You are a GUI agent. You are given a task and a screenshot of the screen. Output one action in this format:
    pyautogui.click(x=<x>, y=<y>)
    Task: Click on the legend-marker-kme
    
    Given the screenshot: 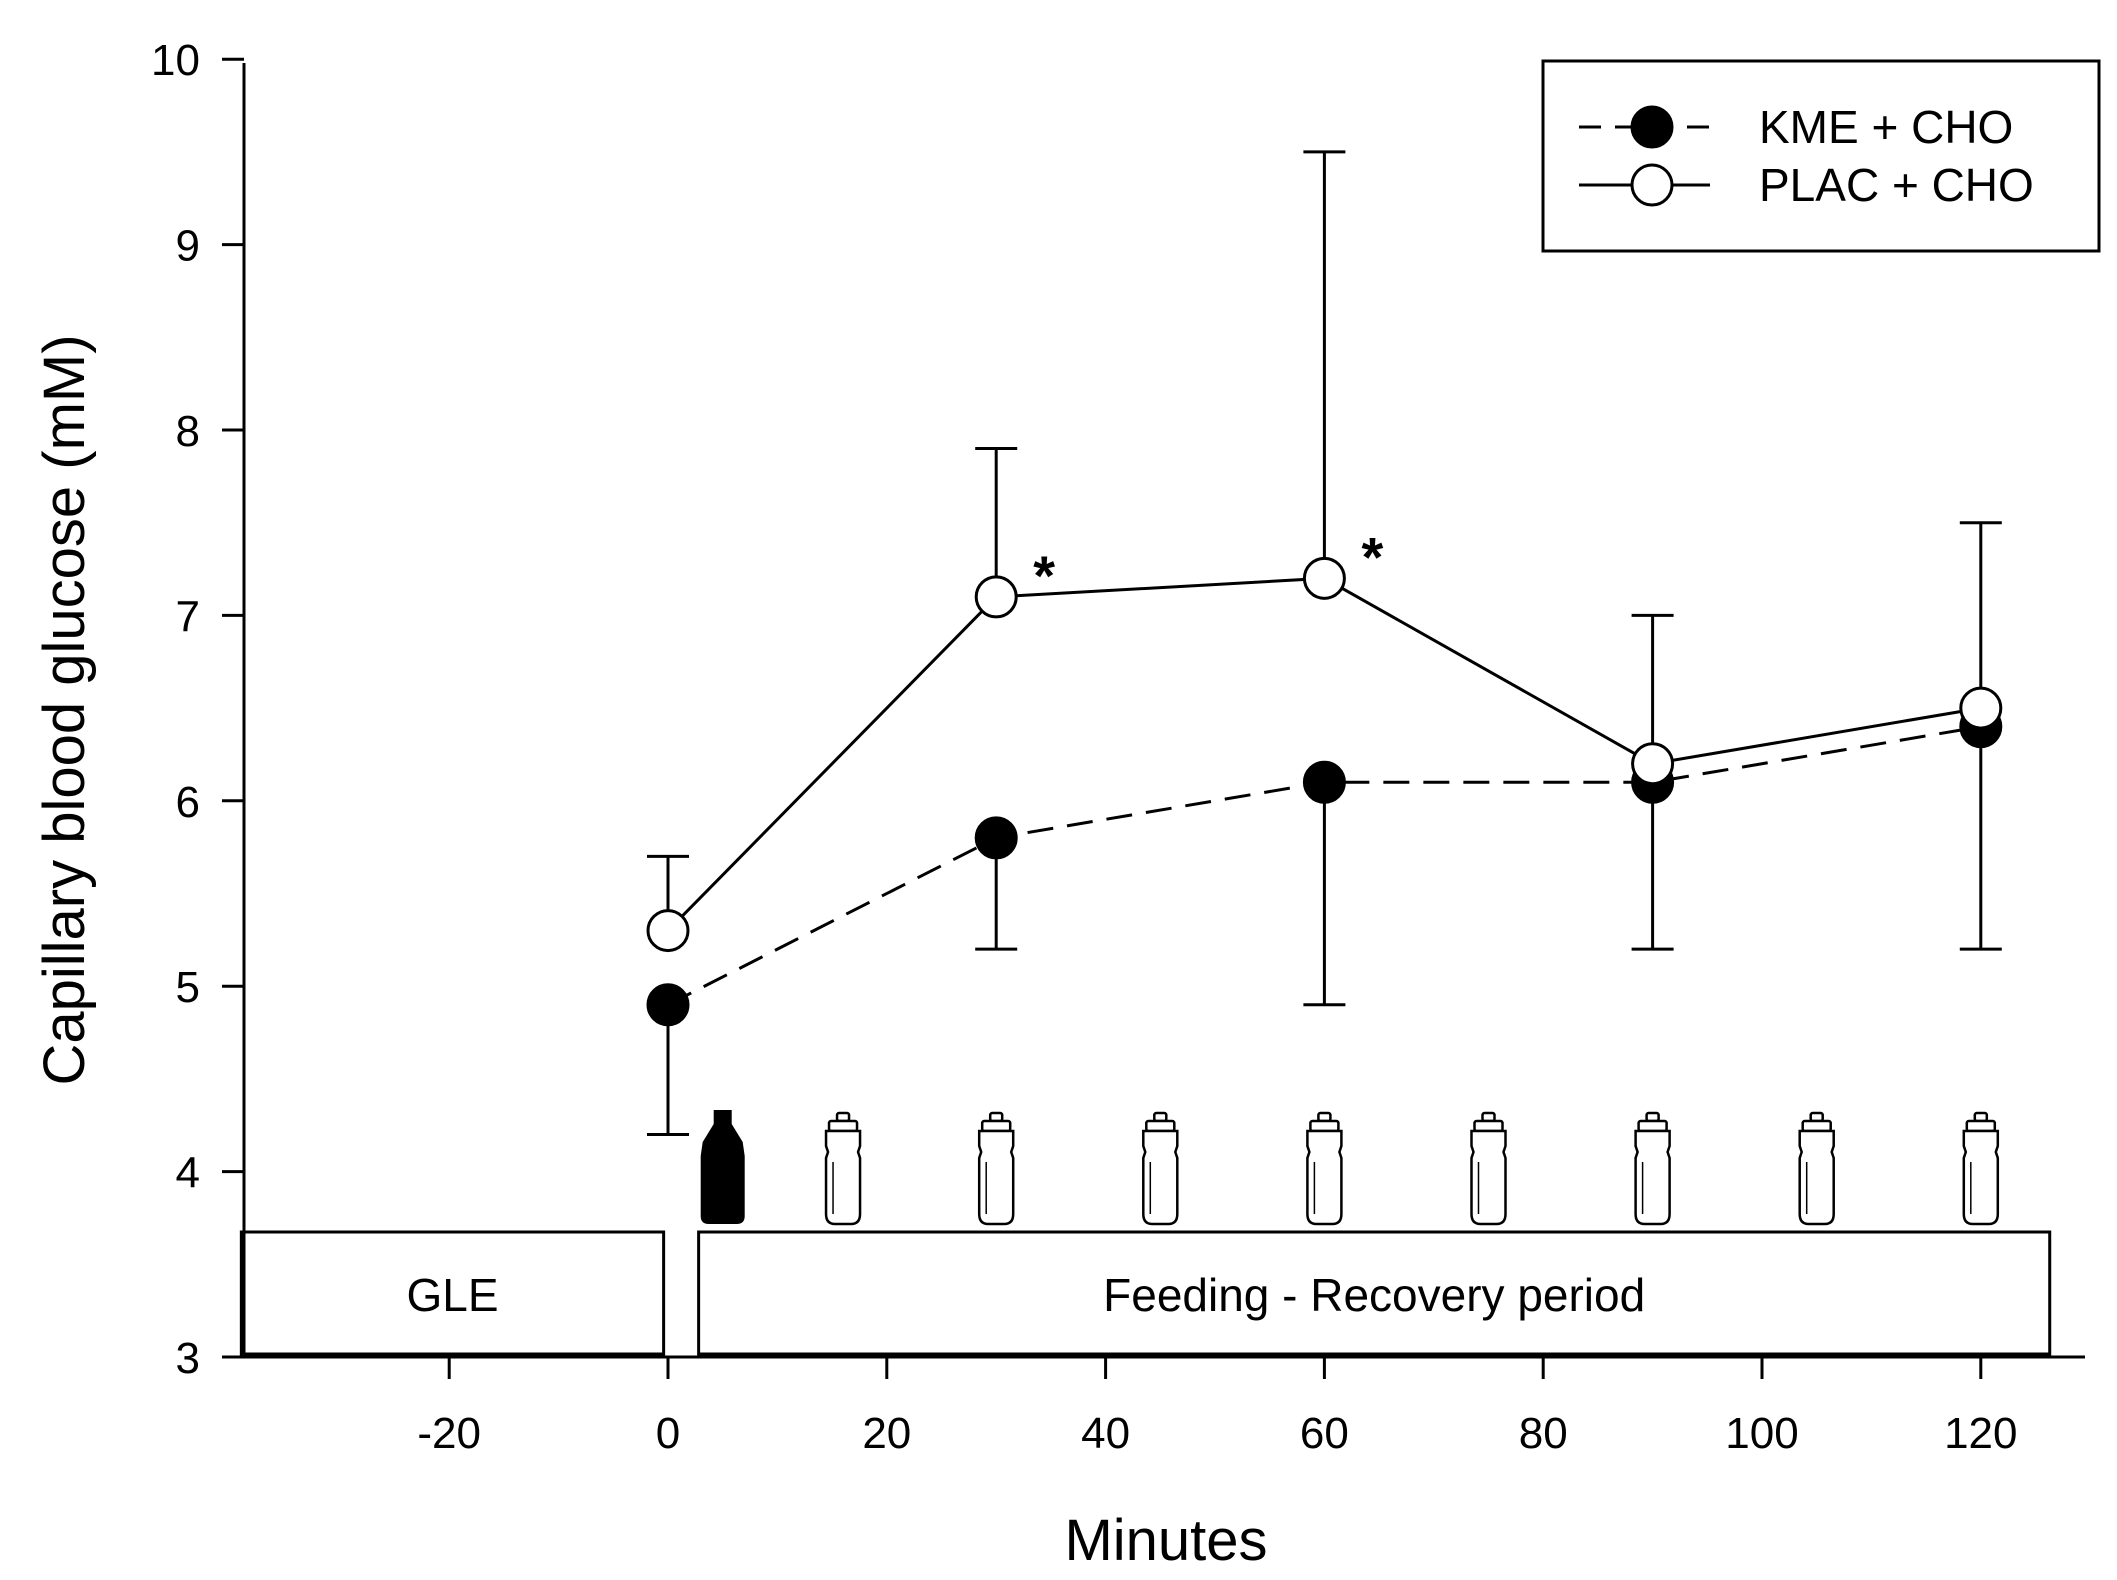 What is the action you would take?
    pyautogui.click(x=1652, y=127)
    